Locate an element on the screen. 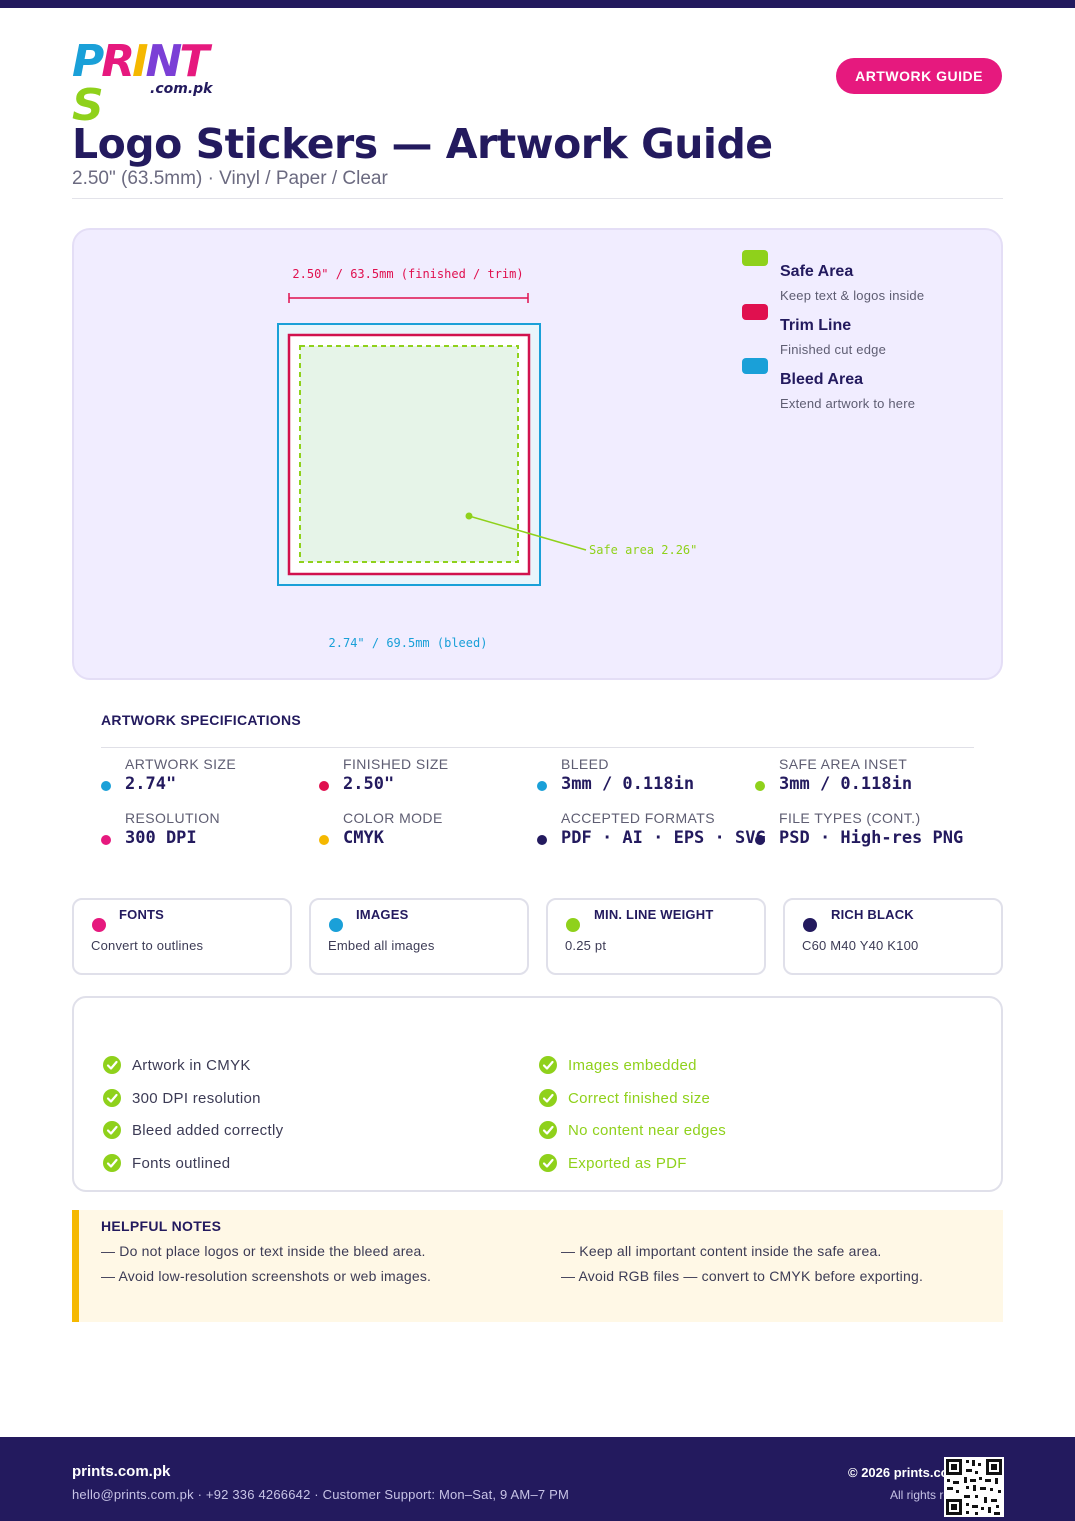 Image resolution: width=1075 pixels, height=1521 pixels. bleed-swatch is located at coordinates (755, 366).